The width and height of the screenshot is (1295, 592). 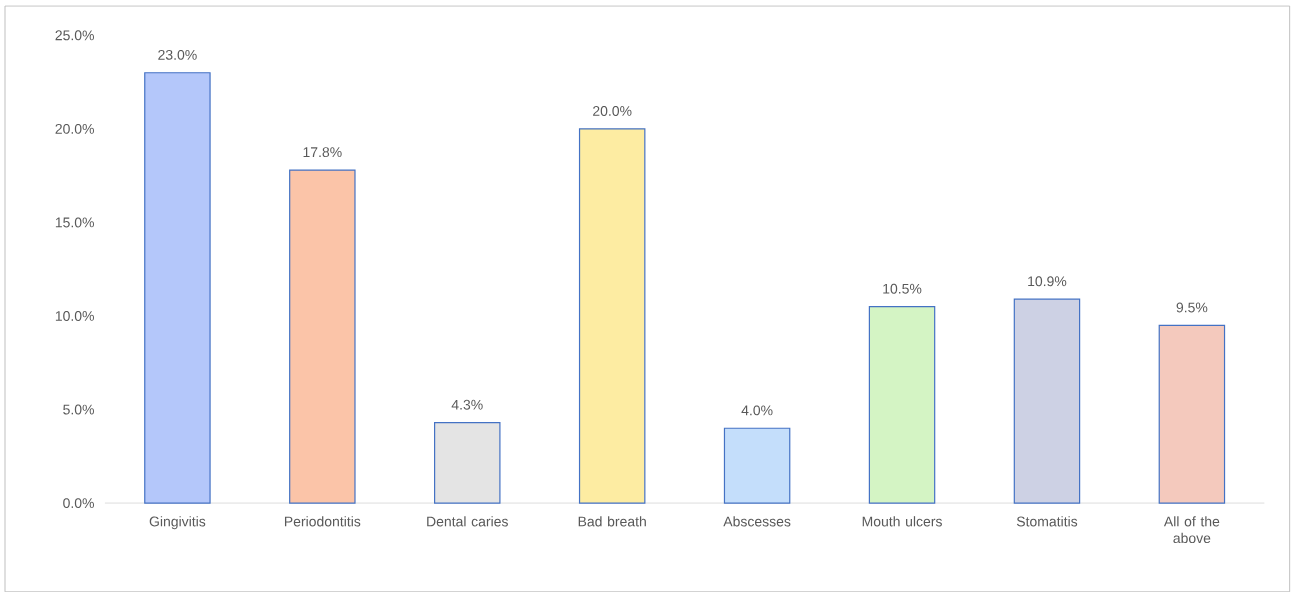 What do you see at coordinates (1047, 281) in the screenshot?
I see `data-label: 10.9%` at bounding box center [1047, 281].